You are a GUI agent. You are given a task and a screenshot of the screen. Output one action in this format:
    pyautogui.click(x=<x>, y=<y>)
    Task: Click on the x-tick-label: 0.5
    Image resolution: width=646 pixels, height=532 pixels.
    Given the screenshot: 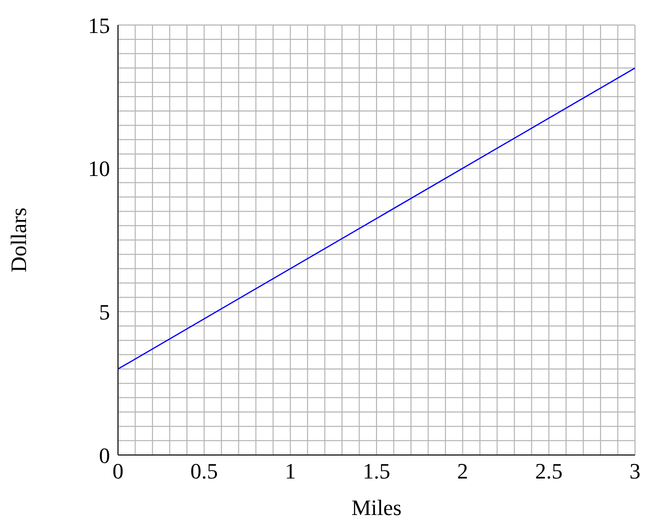 What is the action you would take?
    pyautogui.click(x=204, y=471)
    